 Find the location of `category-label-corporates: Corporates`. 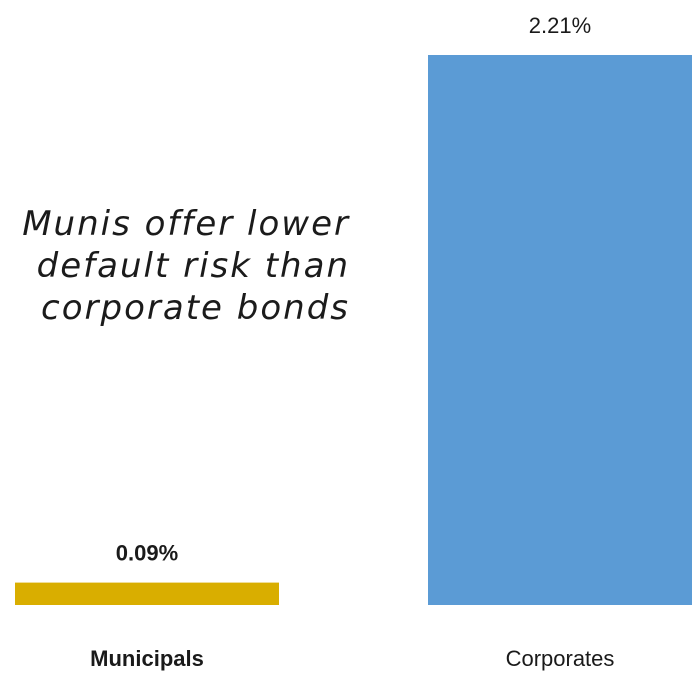

category-label-corporates: Corporates is located at coordinates (560, 658).